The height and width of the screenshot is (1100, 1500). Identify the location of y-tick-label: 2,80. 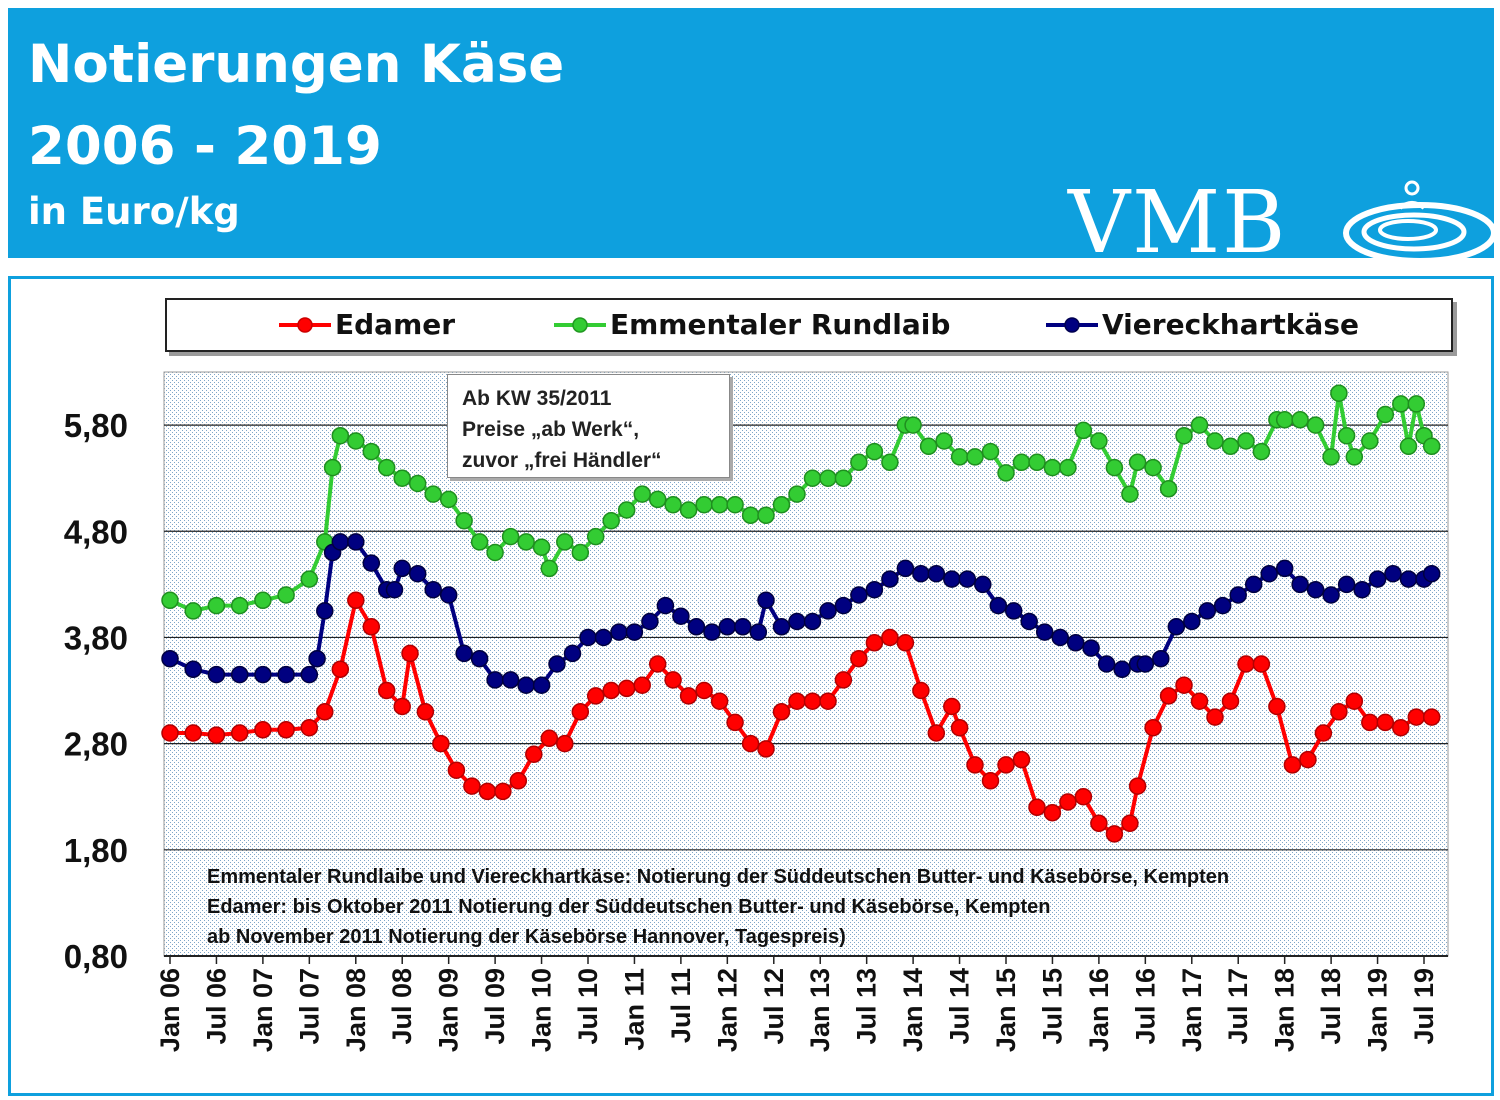
(96, 744).